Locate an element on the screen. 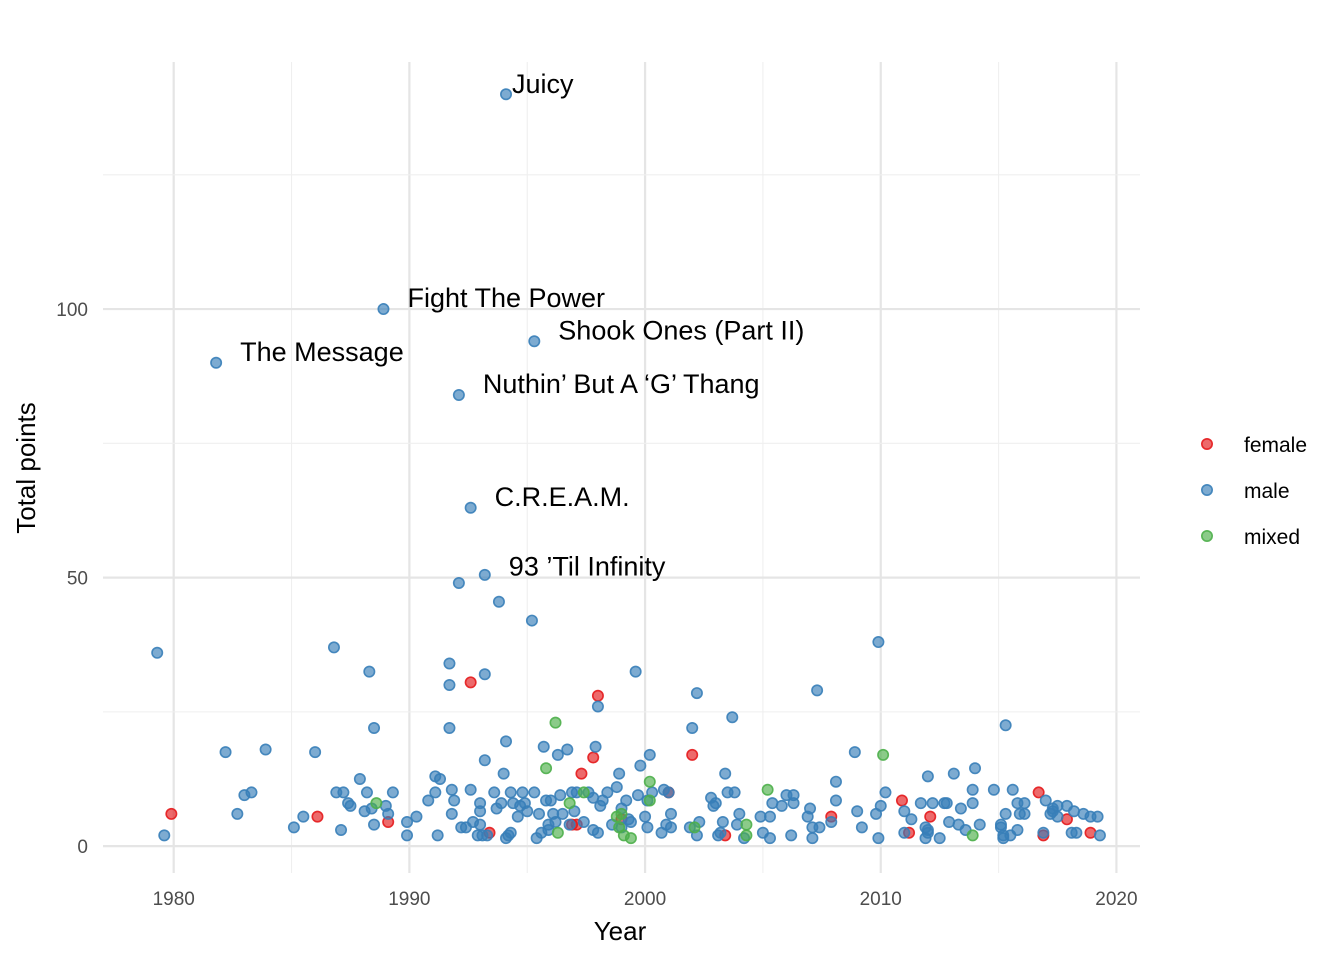  point-label: Fight The Power is located at coordinates (506, 298).